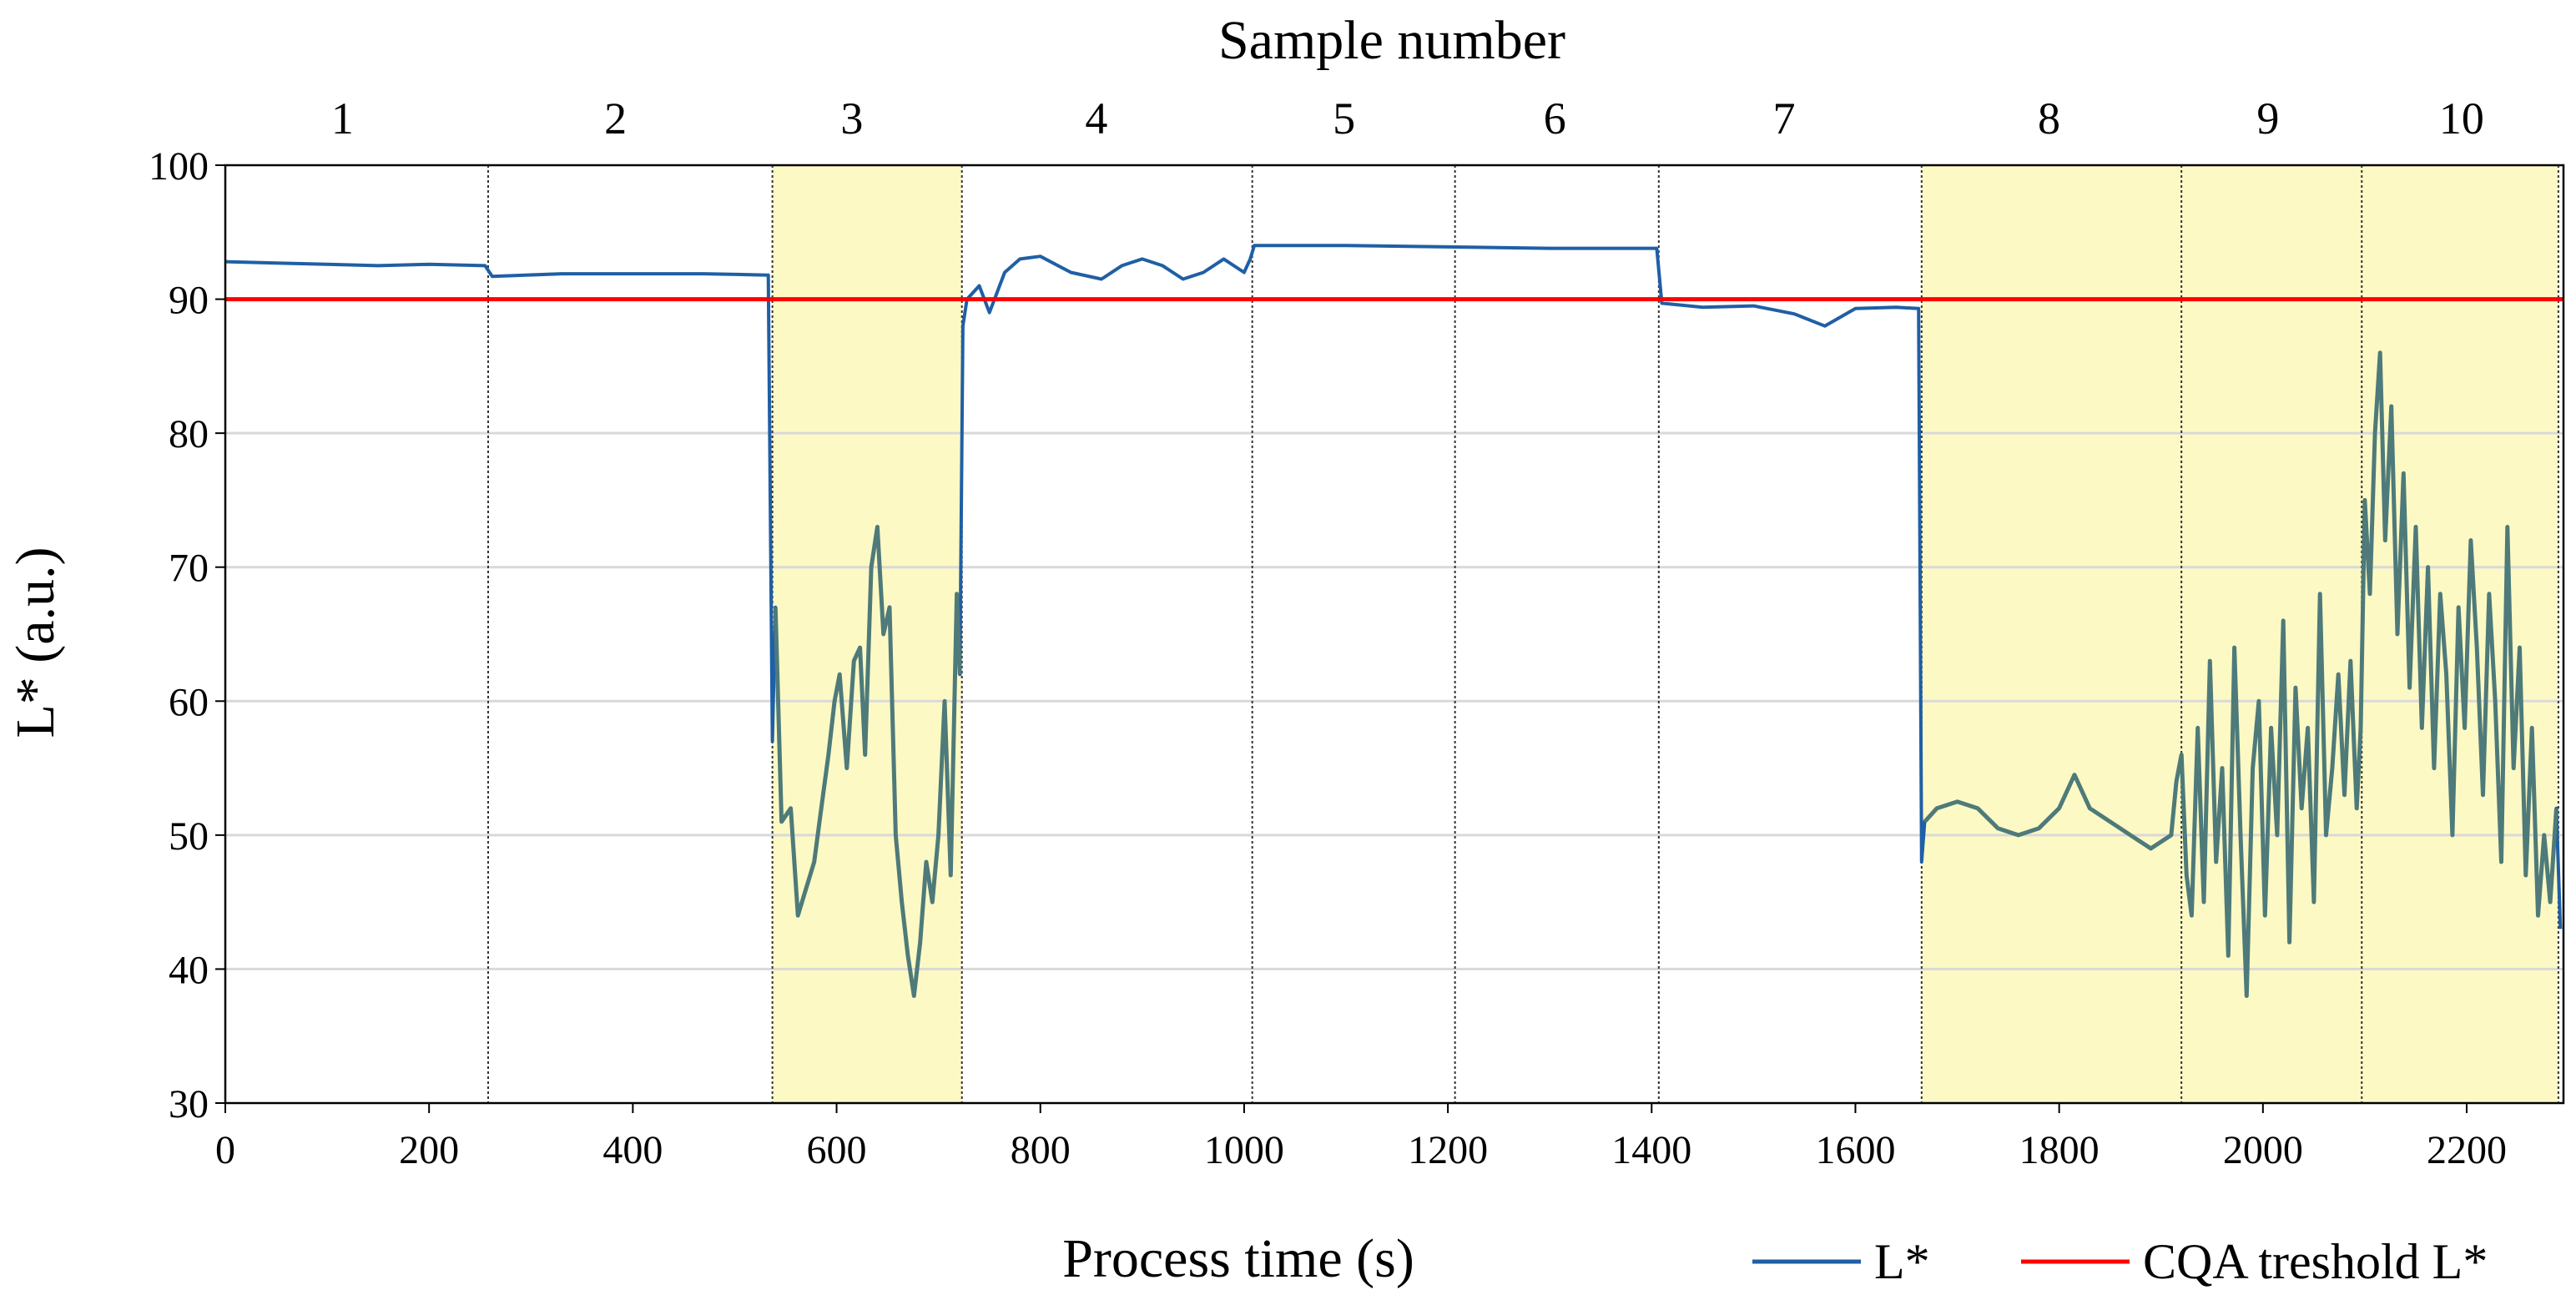 The image size is (2576, 1310). Describe the element at coordinates (1238, 1259) in the screenshot. I see `x-axis-title: Process time (s)` at that location.